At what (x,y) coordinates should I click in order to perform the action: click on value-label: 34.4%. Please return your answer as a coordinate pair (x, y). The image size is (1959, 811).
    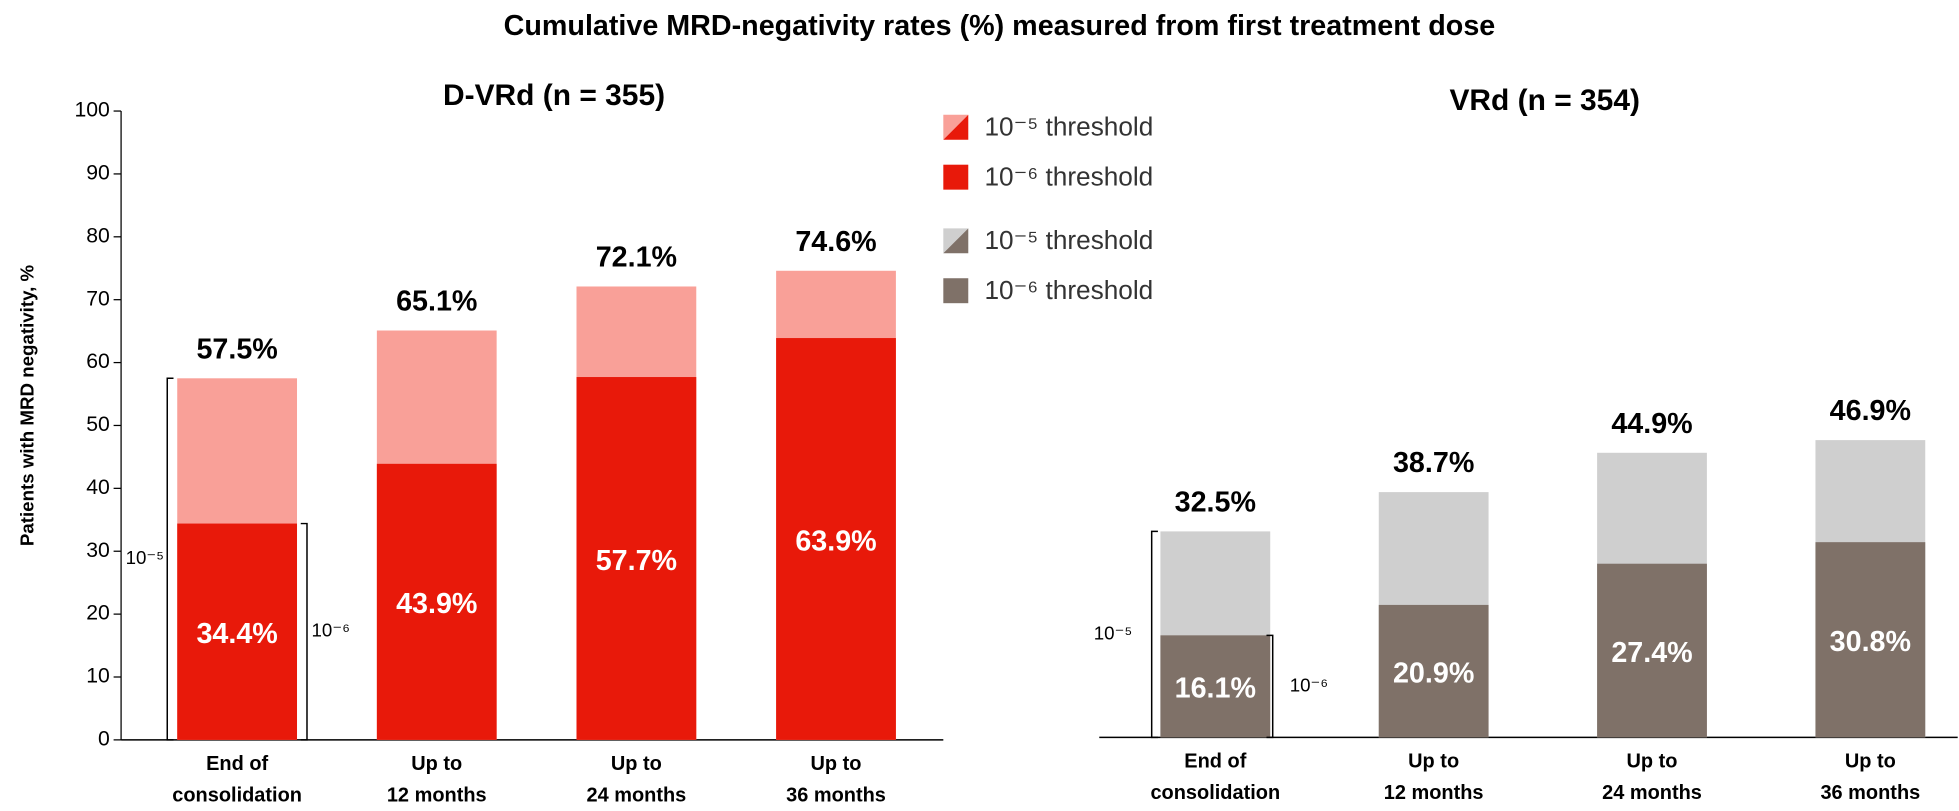
    Looking at the image, I should click on (236, 634).